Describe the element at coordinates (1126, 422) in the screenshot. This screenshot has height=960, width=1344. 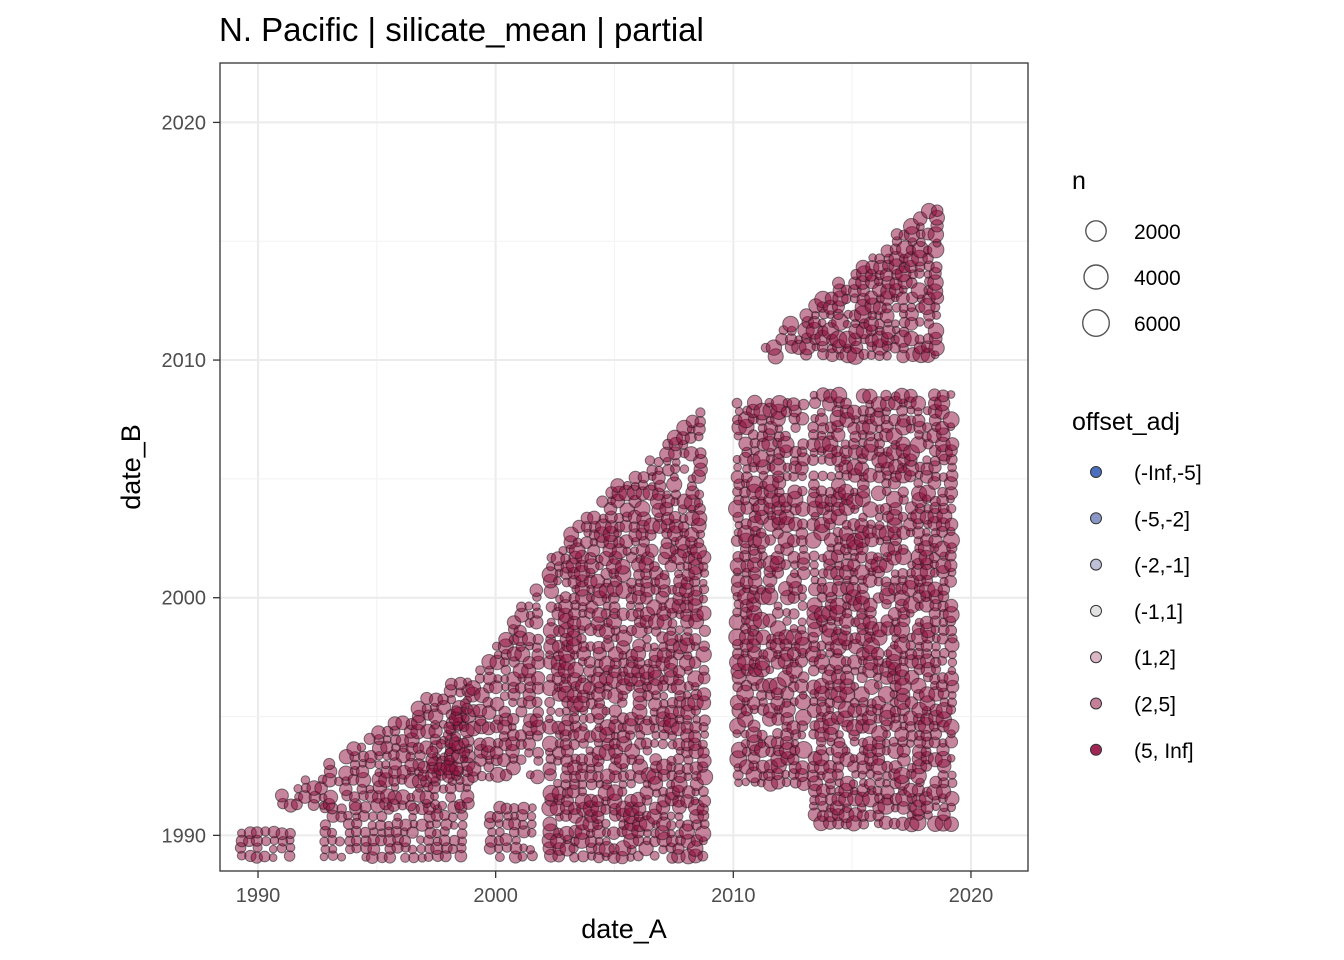
I see `color-legend-title: offset_adj` at that location.